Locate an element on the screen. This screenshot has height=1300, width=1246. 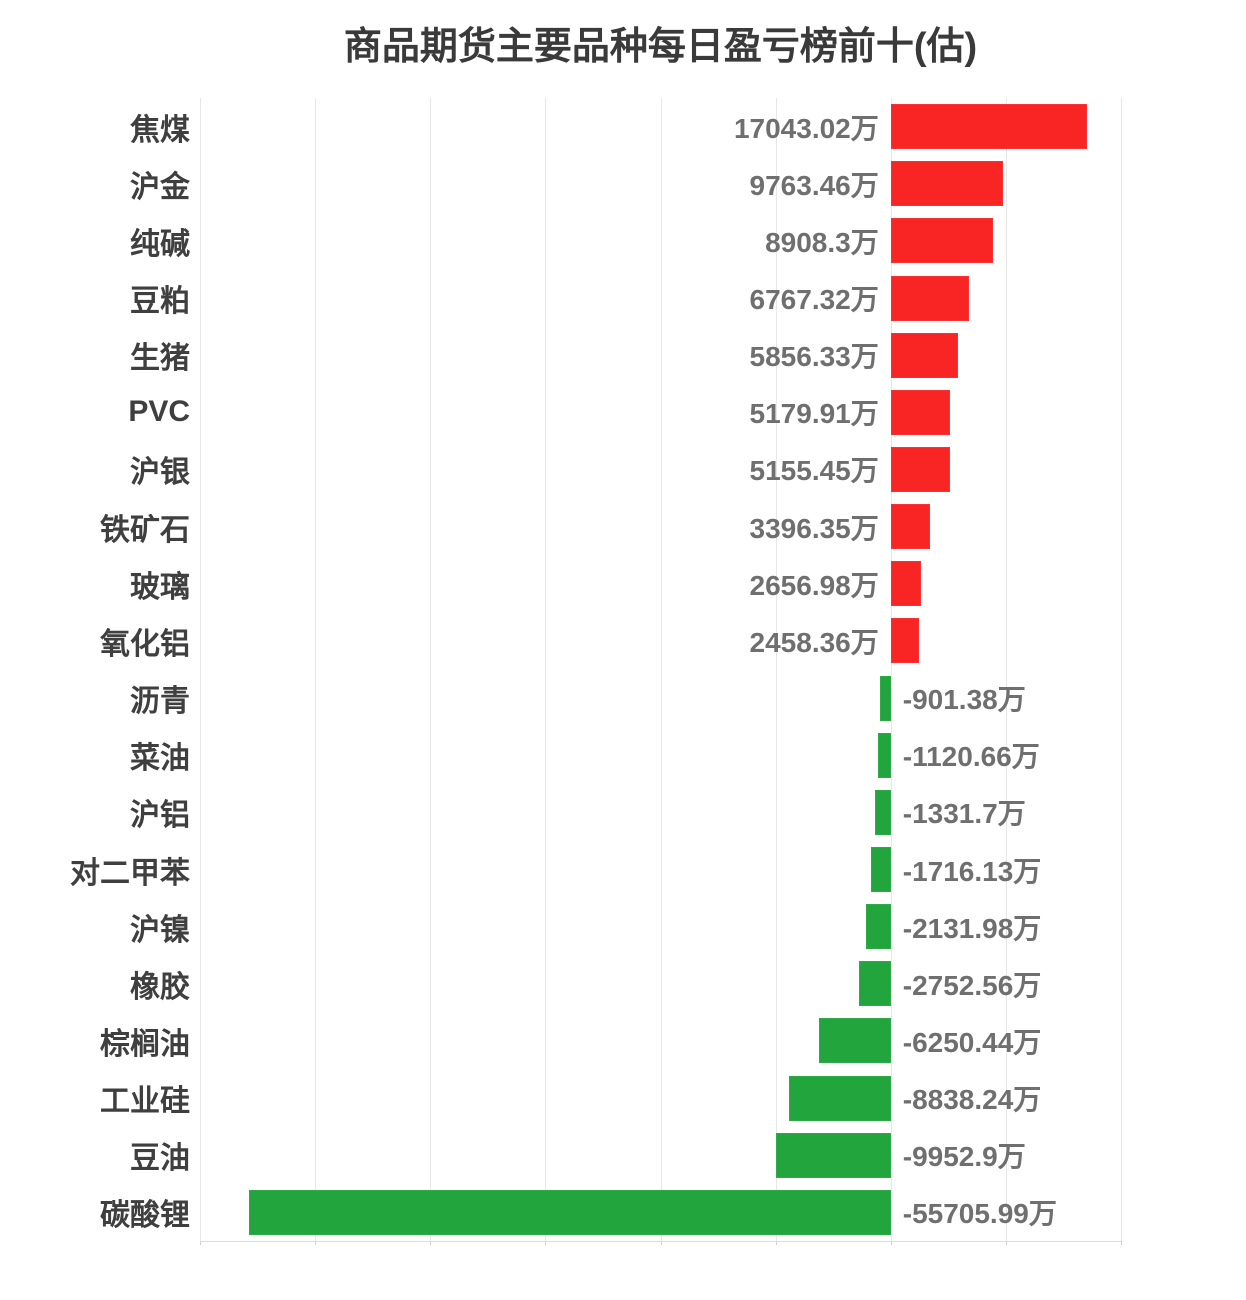
value-label: -1120.66万 is located at coordinates (971, 757).